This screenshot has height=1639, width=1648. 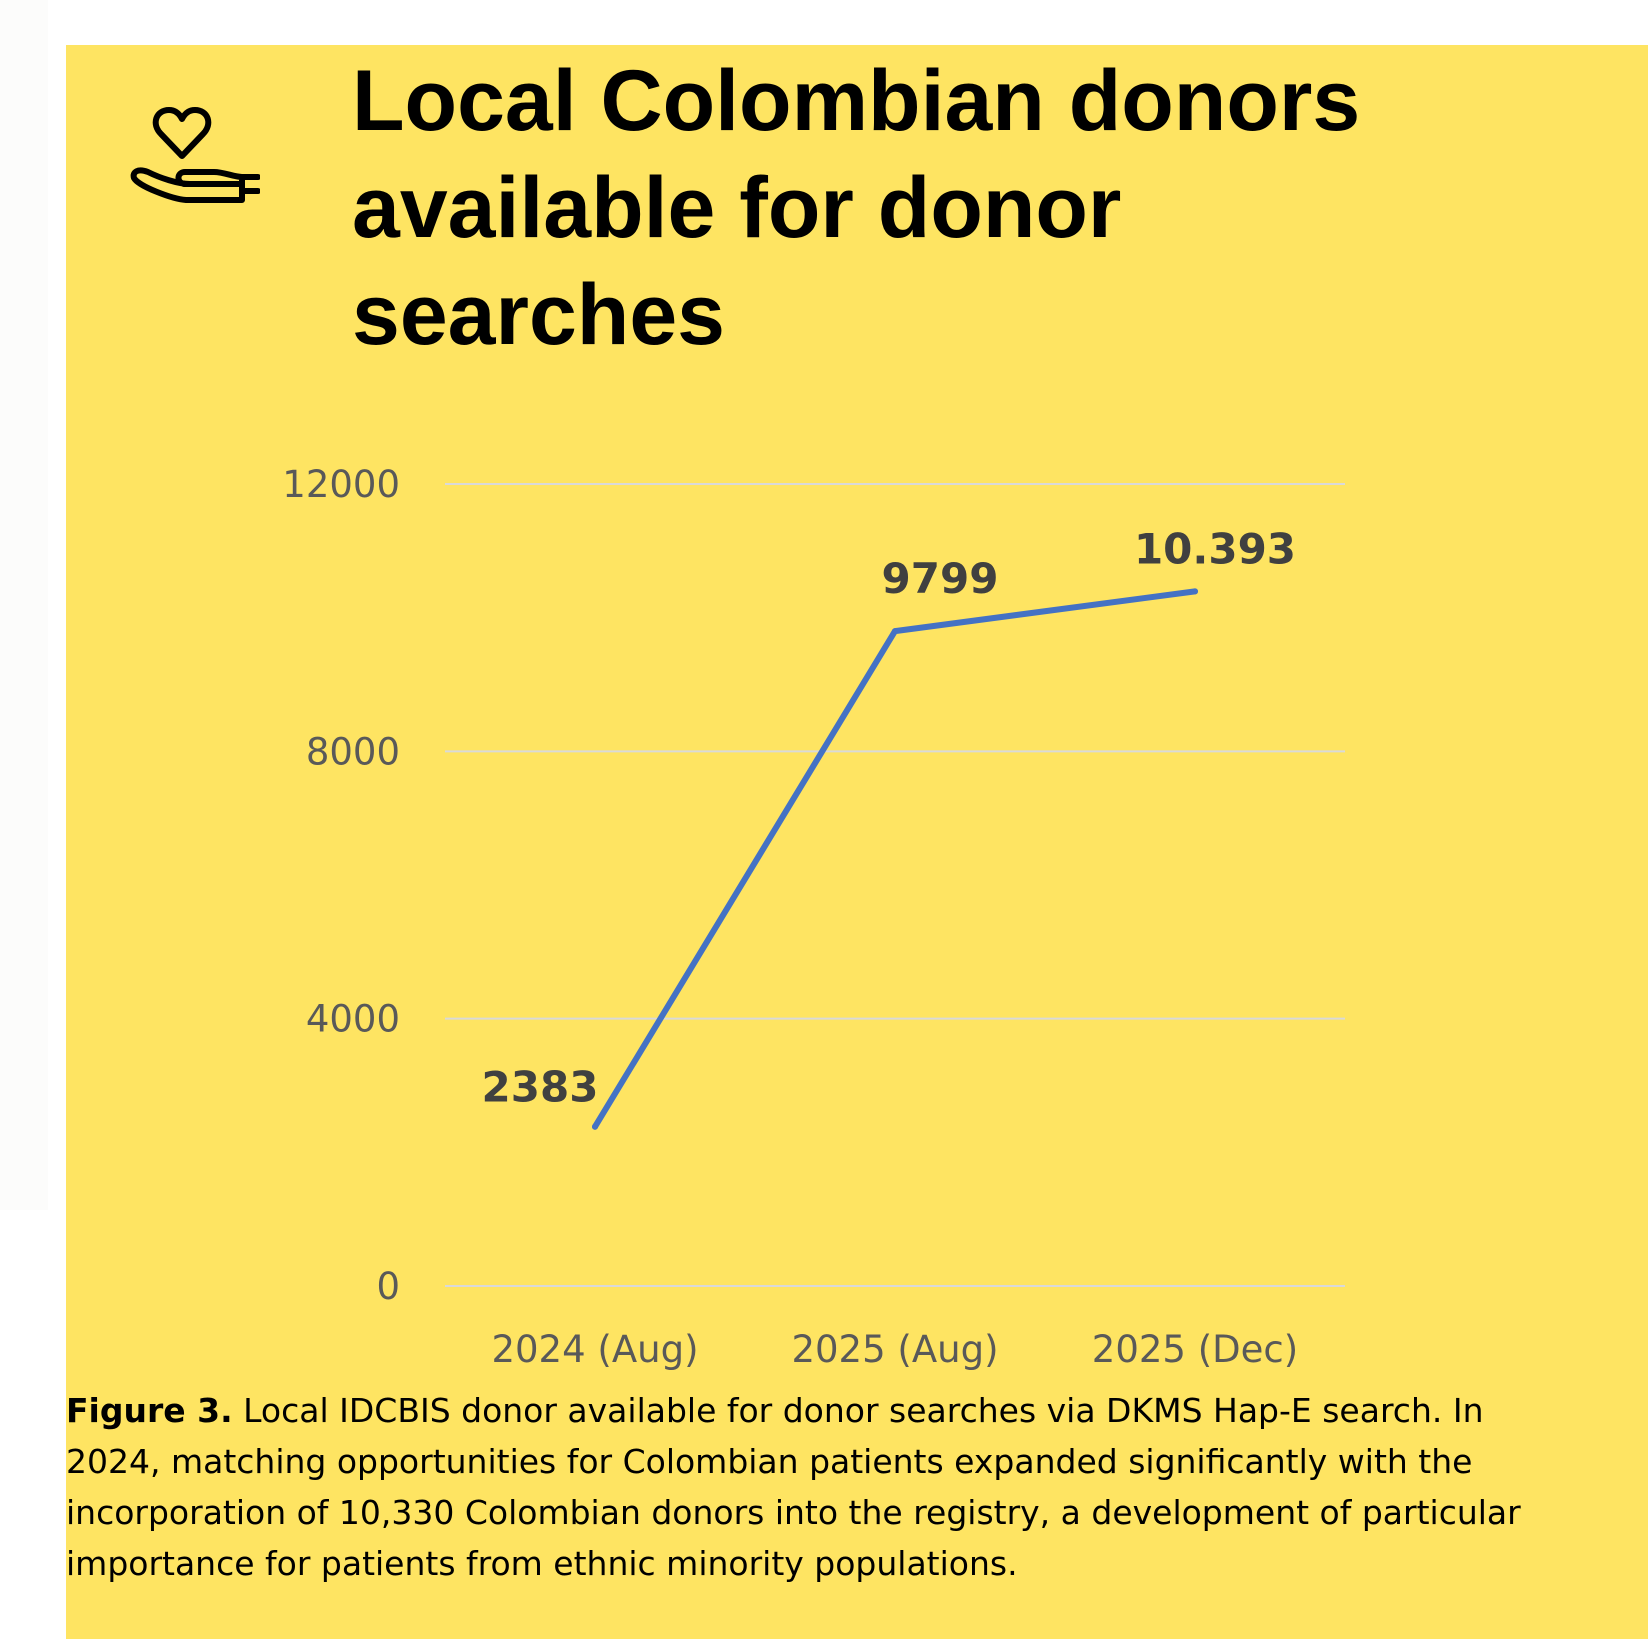 What do you see at coordinates (341, 484) in the screenshot?
I see `y-tick-label: 12000` at bounding box center [341, 484].